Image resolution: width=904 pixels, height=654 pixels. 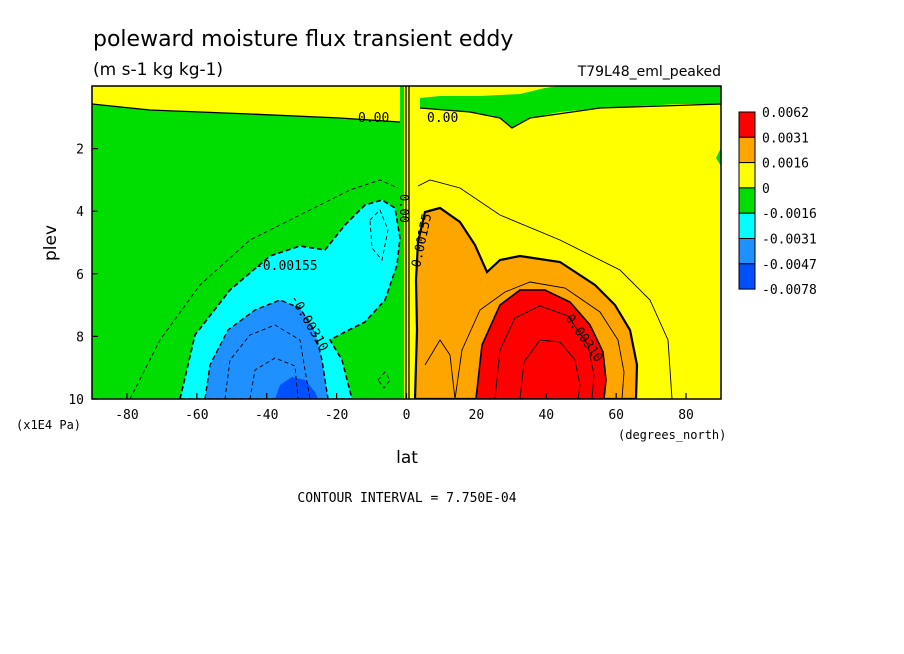 What do you see at coordinates (407, 458) in the screenshot?
I see `x-axis-label: lat` at bounding box center [407, 458].